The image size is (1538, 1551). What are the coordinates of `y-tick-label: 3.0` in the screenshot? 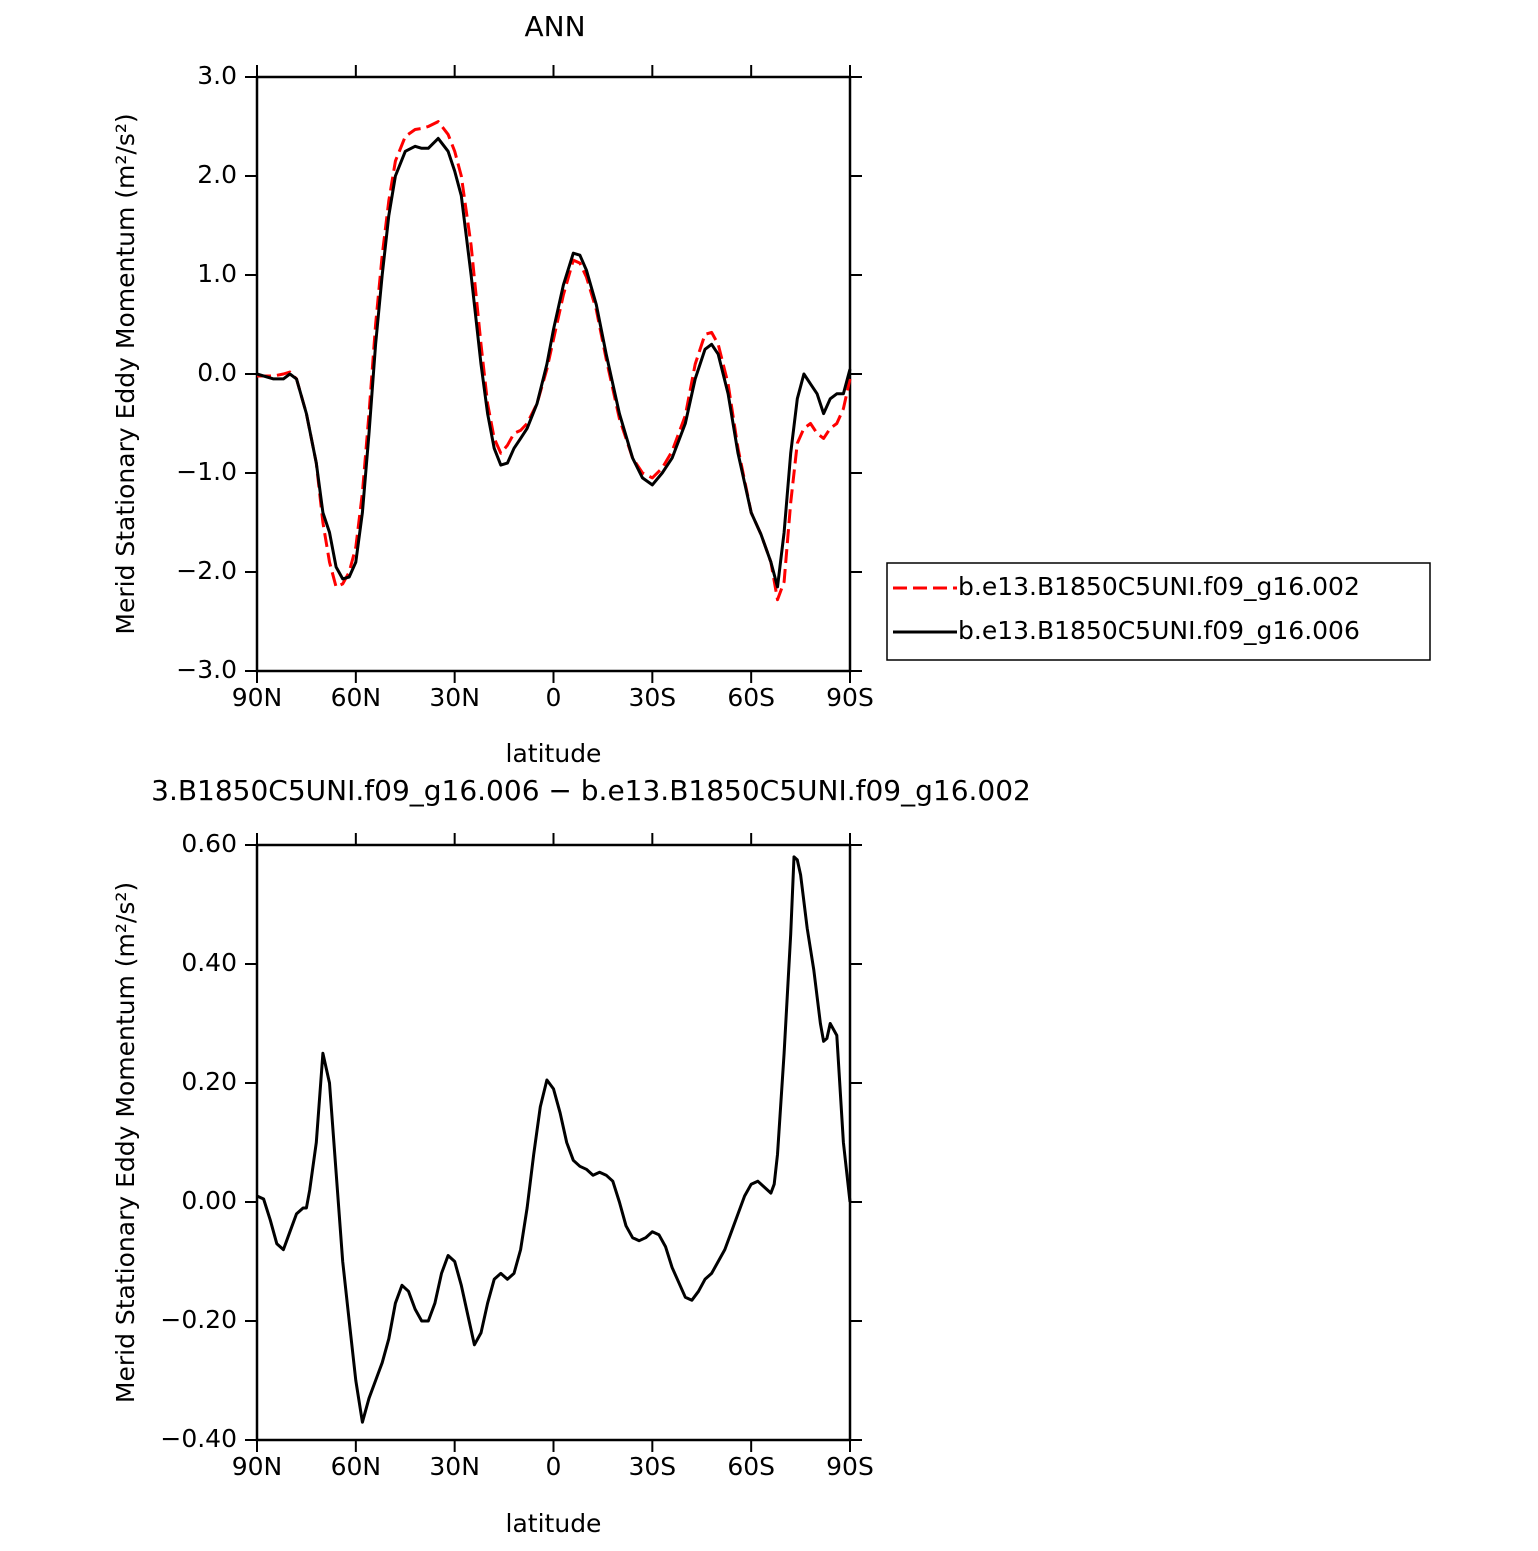 It's located at (217, 75).